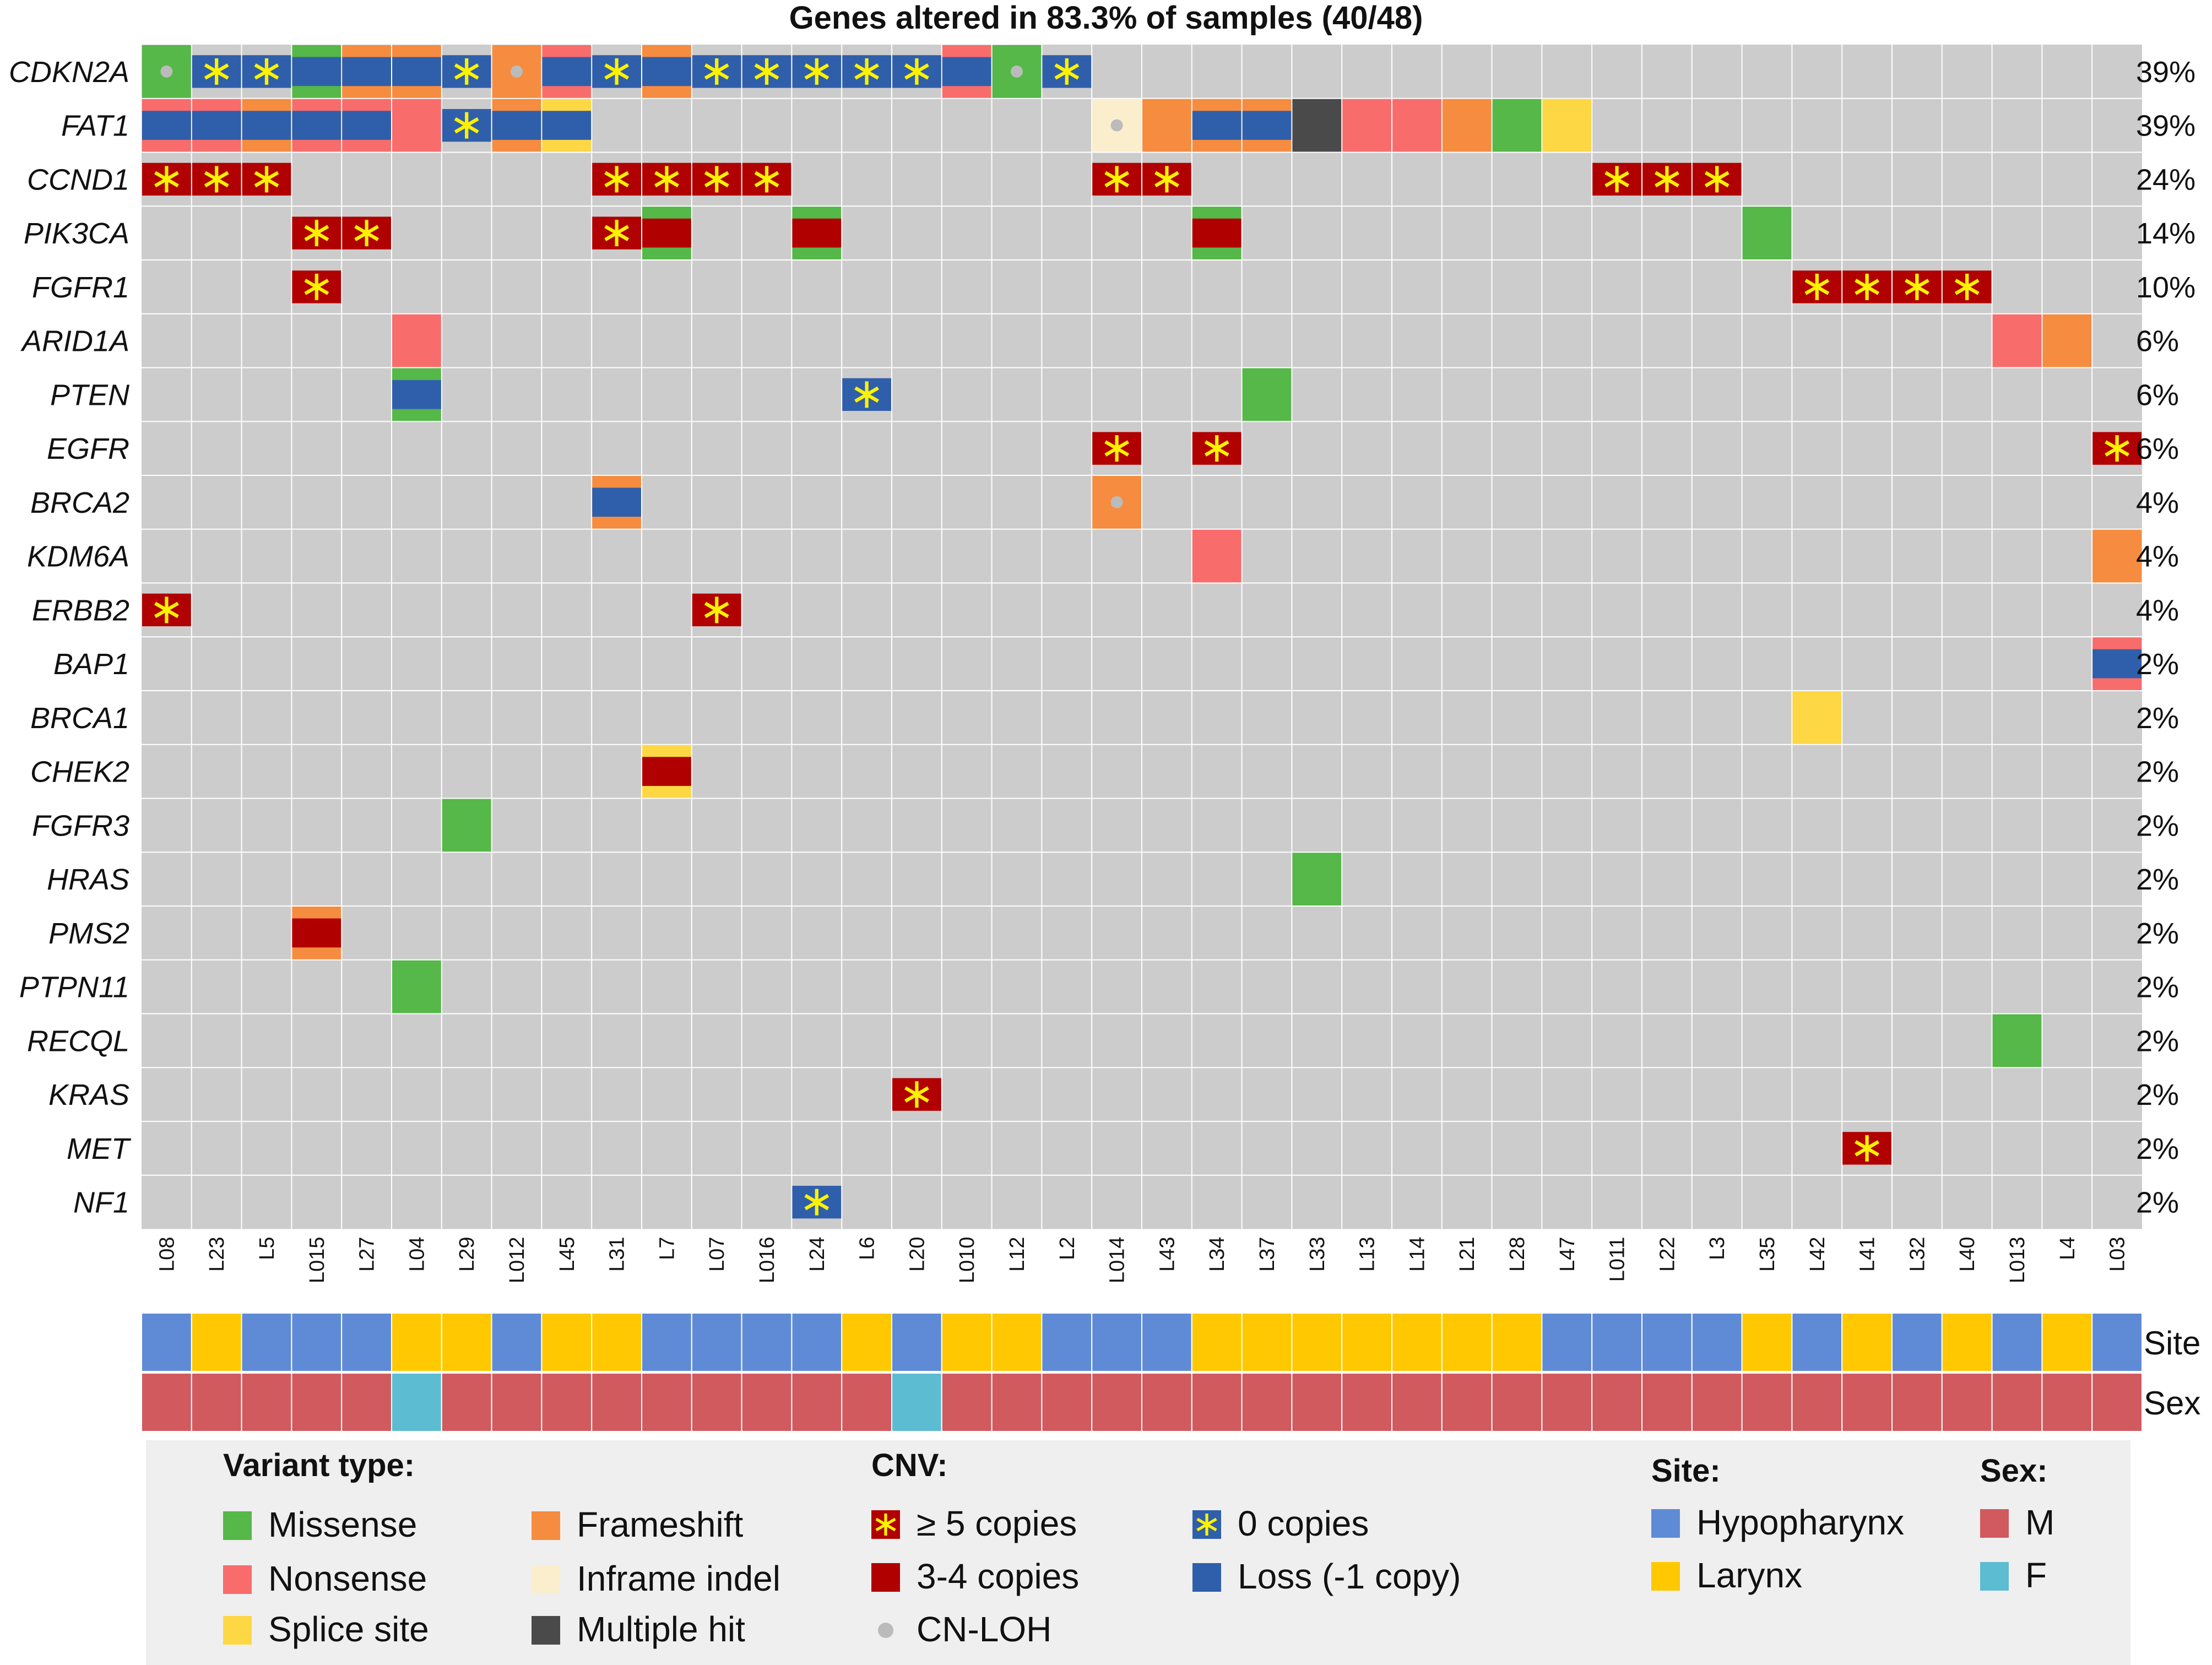  I want to click on legend-label-m: M, so click(2039, 1522).